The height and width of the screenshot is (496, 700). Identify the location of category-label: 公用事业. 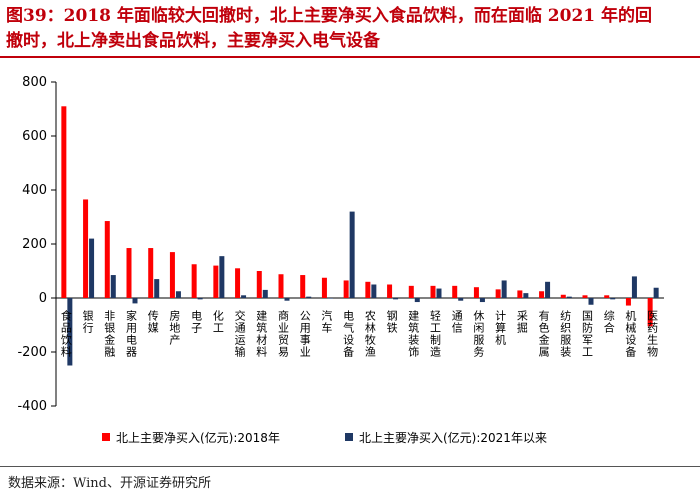
(304, 334).